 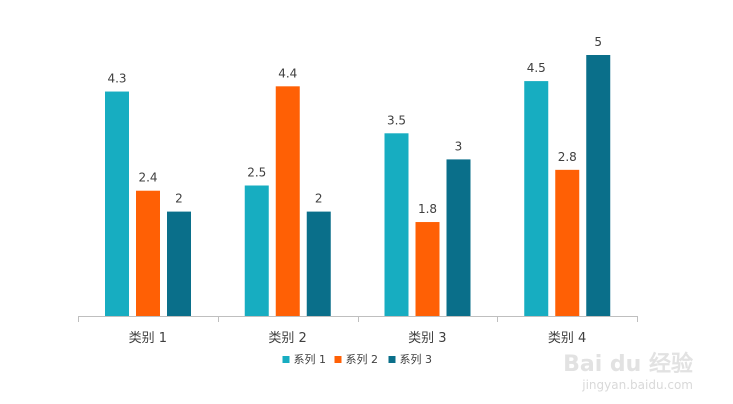 What do you see at coordinates (287, 338) in the screenshot?
I see `category-label-2: 类别 2` at bounding box center [287, 338].